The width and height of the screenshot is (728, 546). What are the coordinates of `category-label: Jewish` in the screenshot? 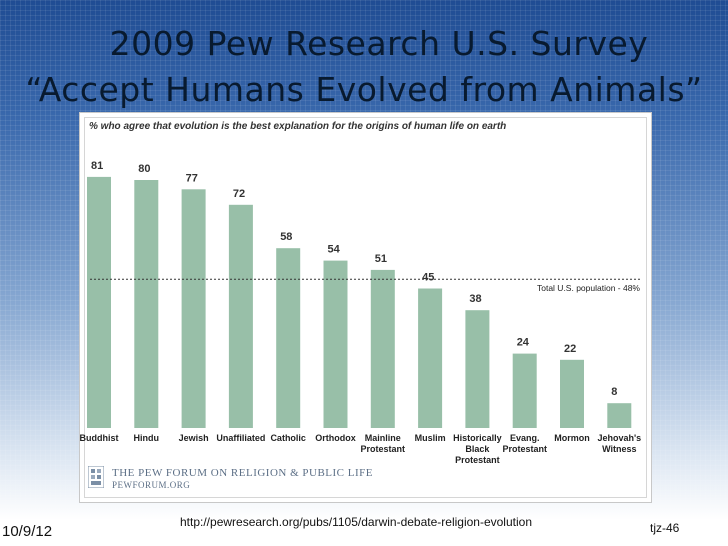 It's located at (194, 438).